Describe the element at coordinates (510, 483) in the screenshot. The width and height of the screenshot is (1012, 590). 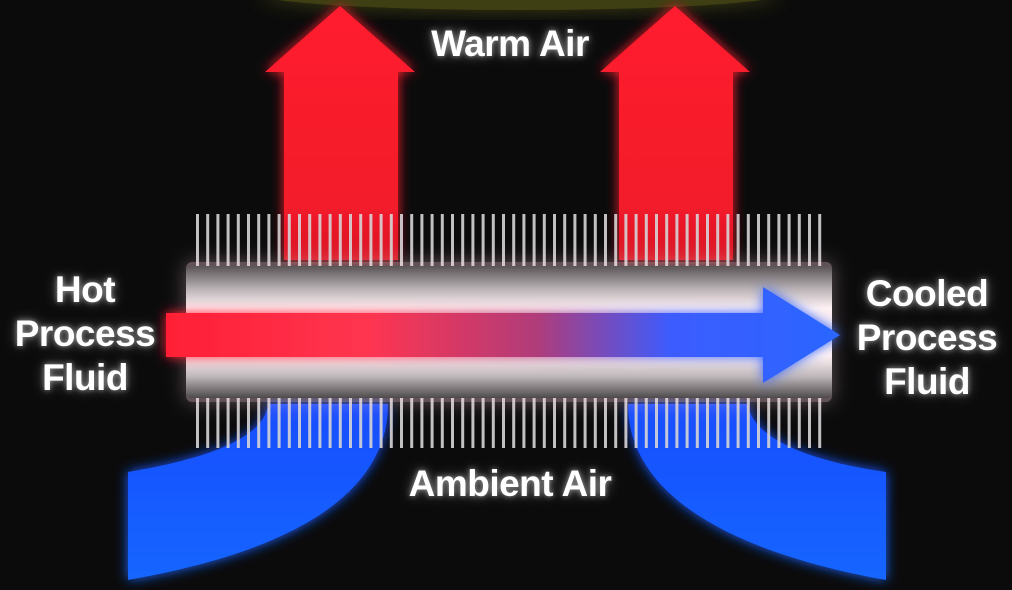
I see `ambient-air-label: Ambient Air` at that location.